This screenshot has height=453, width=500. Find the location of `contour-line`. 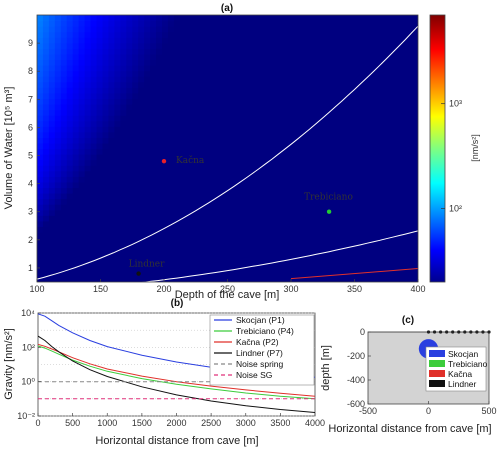

contour-line is located at coordinates (279, 256).